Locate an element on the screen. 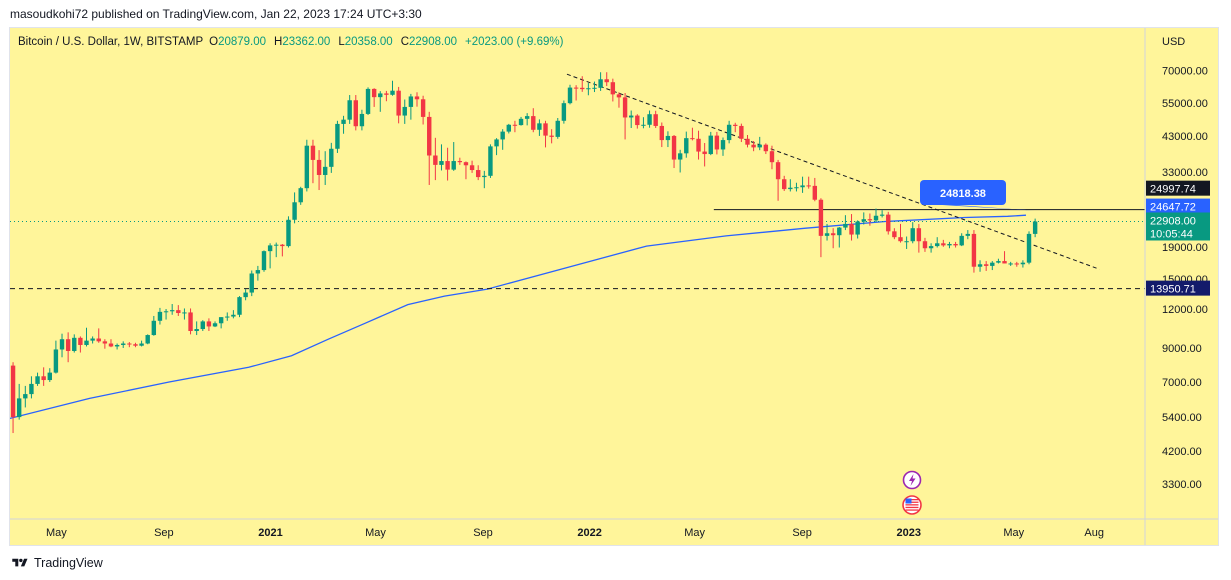 This screenshot has height=580, width=1231. y-tick-label: 70000.00 is located at coordinates (1185, 71).